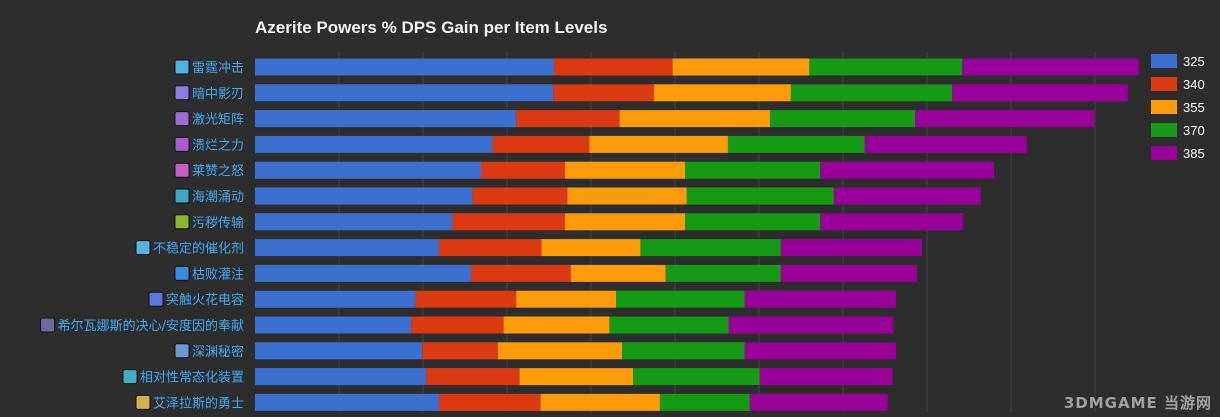 The width and height of the screenshot is (1220, 417). What do you see at coordinates (218, 94) in the screenshot?
I see `category-label: 暗中影刃` at bounding box center [218, 94].